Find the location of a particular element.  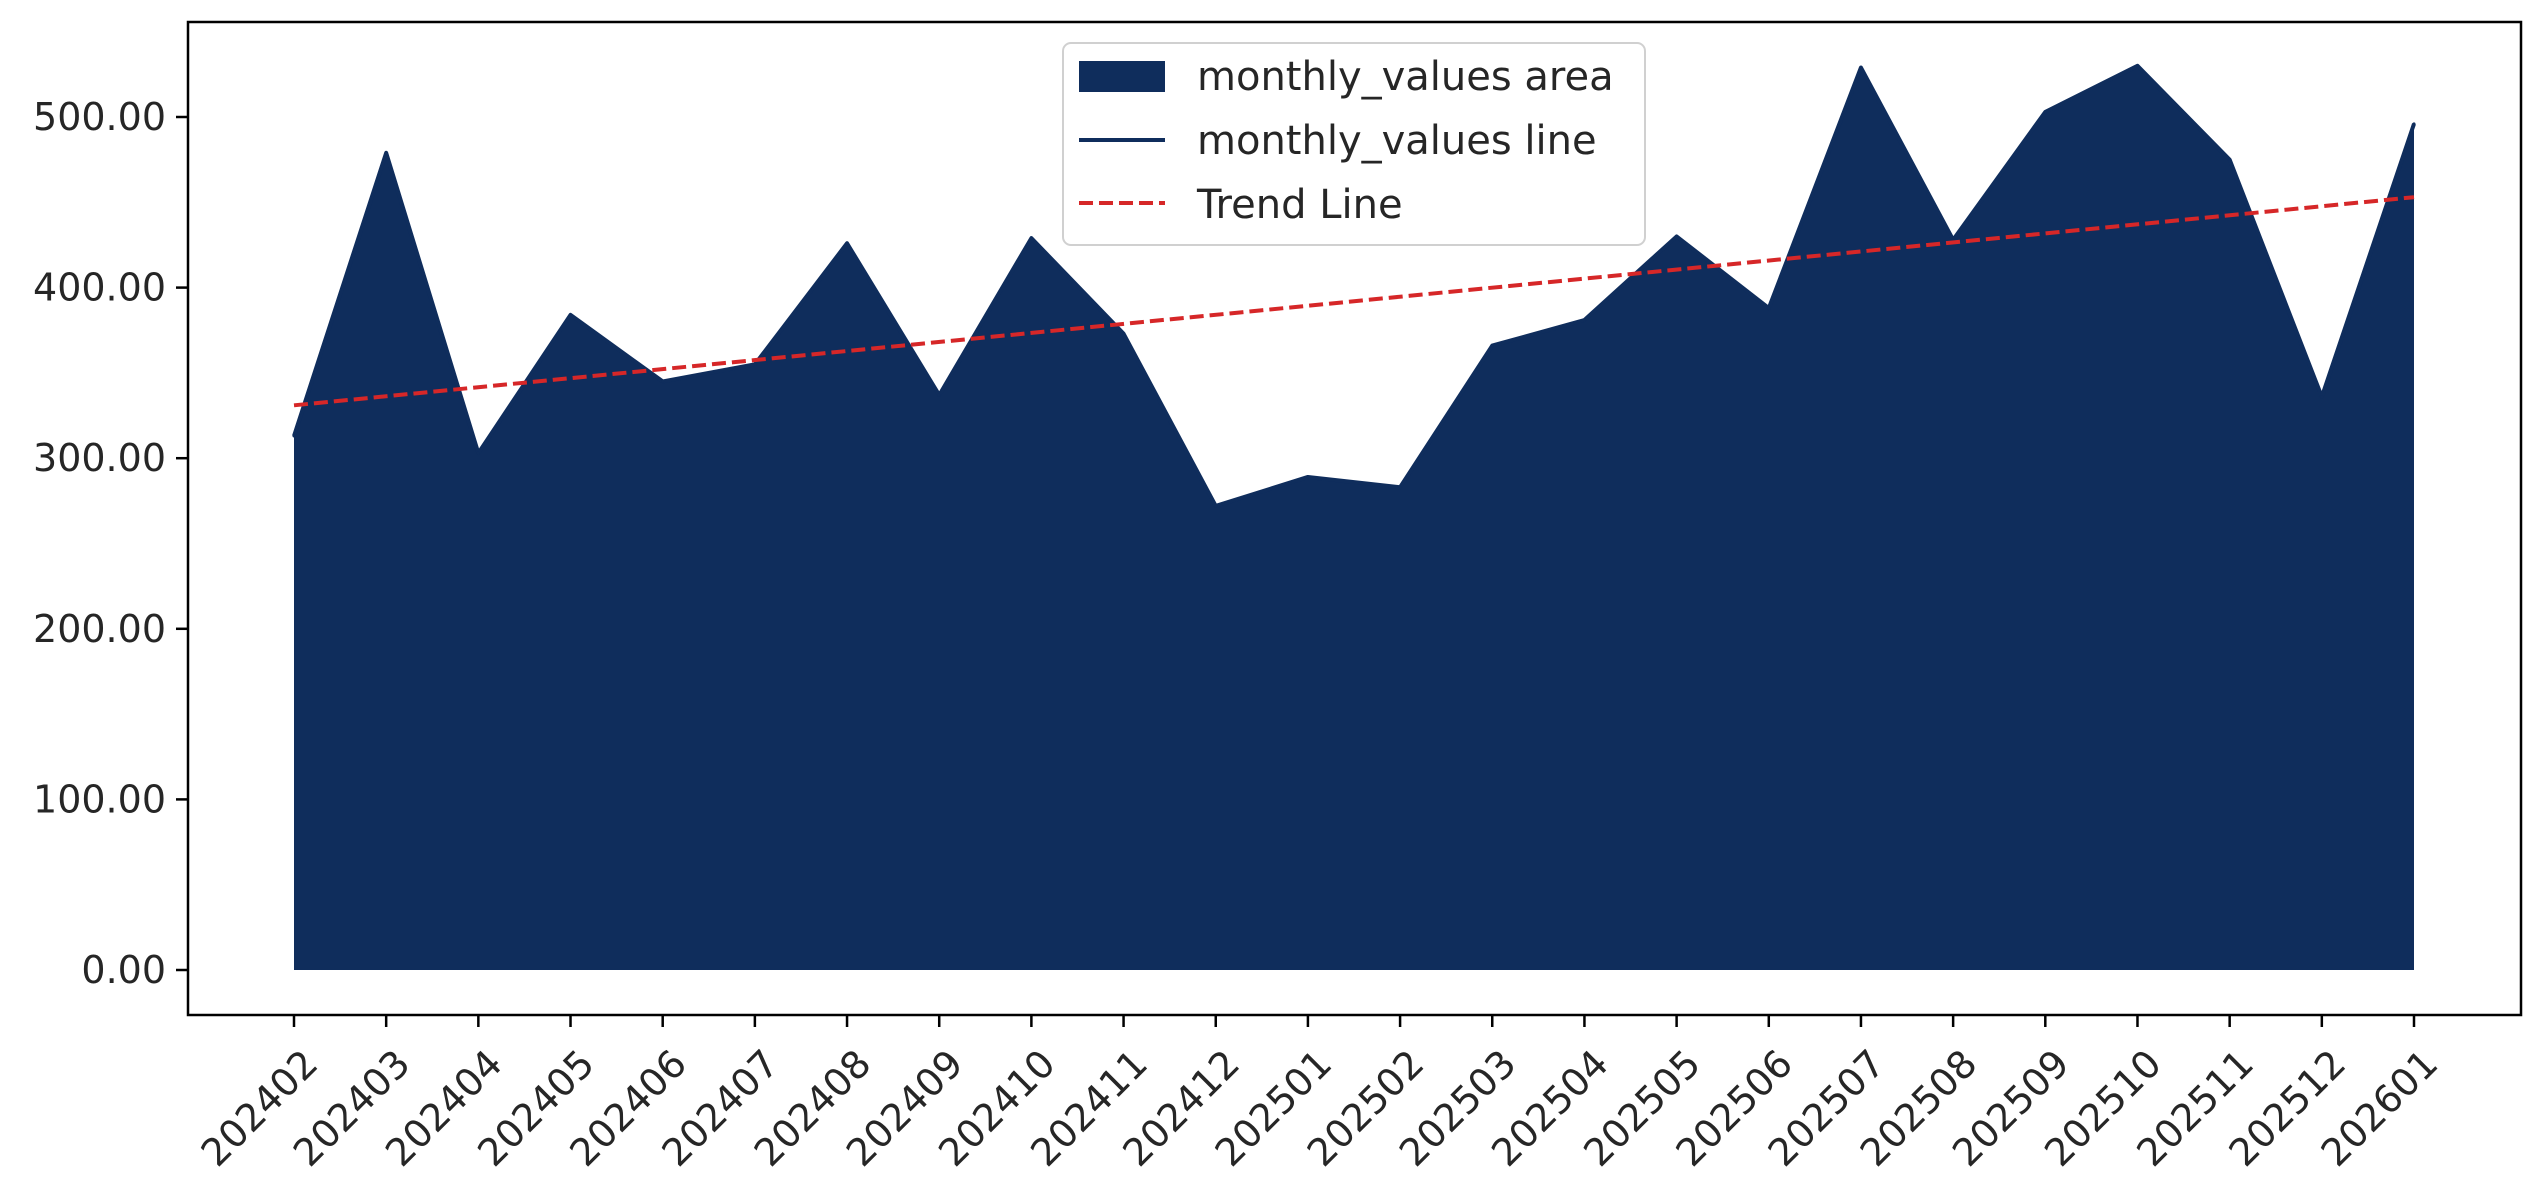

legend-box is located at coordinates (1354, 144).